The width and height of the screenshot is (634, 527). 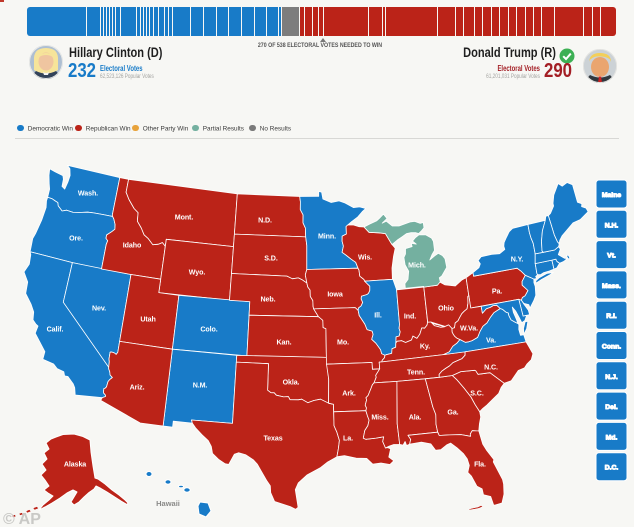 What do you see at coordinates (268, 300) in the screenshot?
I see `svg-text: Neb.` at bounding box center [268, 300].